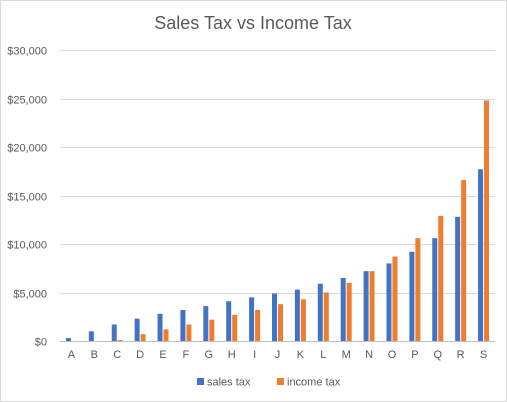 The width and height of the screenshot is (507, 402). Describe the element at coordinates (395, 298) in the screenshot. I see `income-tax-bar-O` at that location.